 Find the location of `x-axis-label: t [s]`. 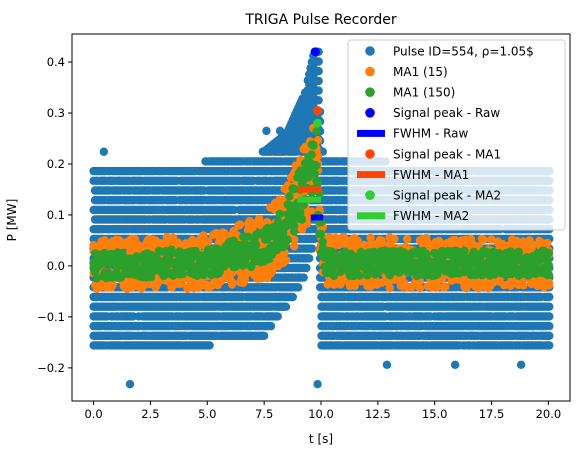

x-axis-label: t [s] is located at coordinates (321, 439).